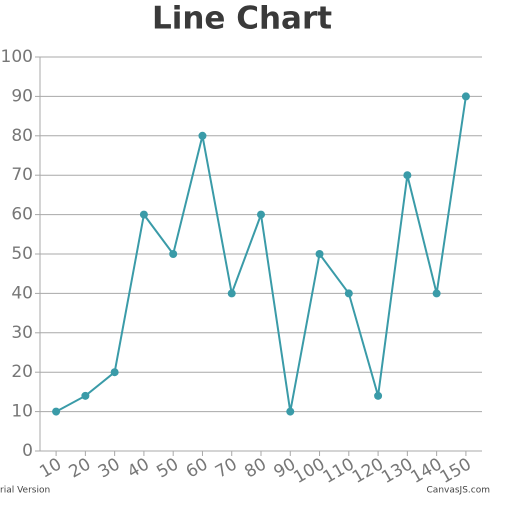 The image size is (530, 512). Describe the element at coordinates (456, 471) in the screenshot. I see `x-tick-label: 150` at that location.